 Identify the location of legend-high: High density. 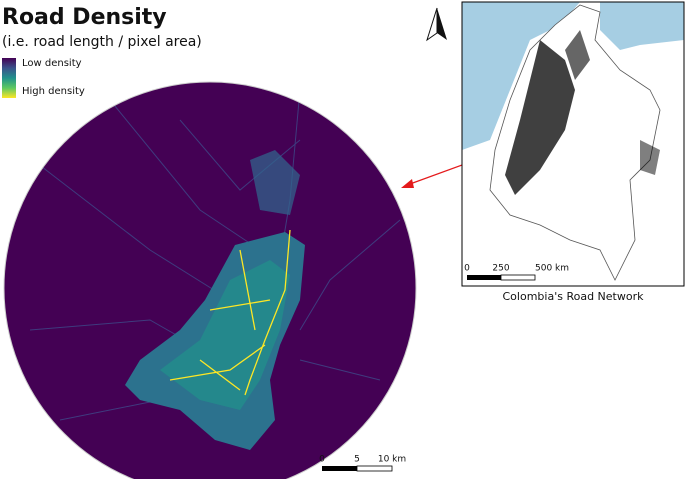
(53, 91).